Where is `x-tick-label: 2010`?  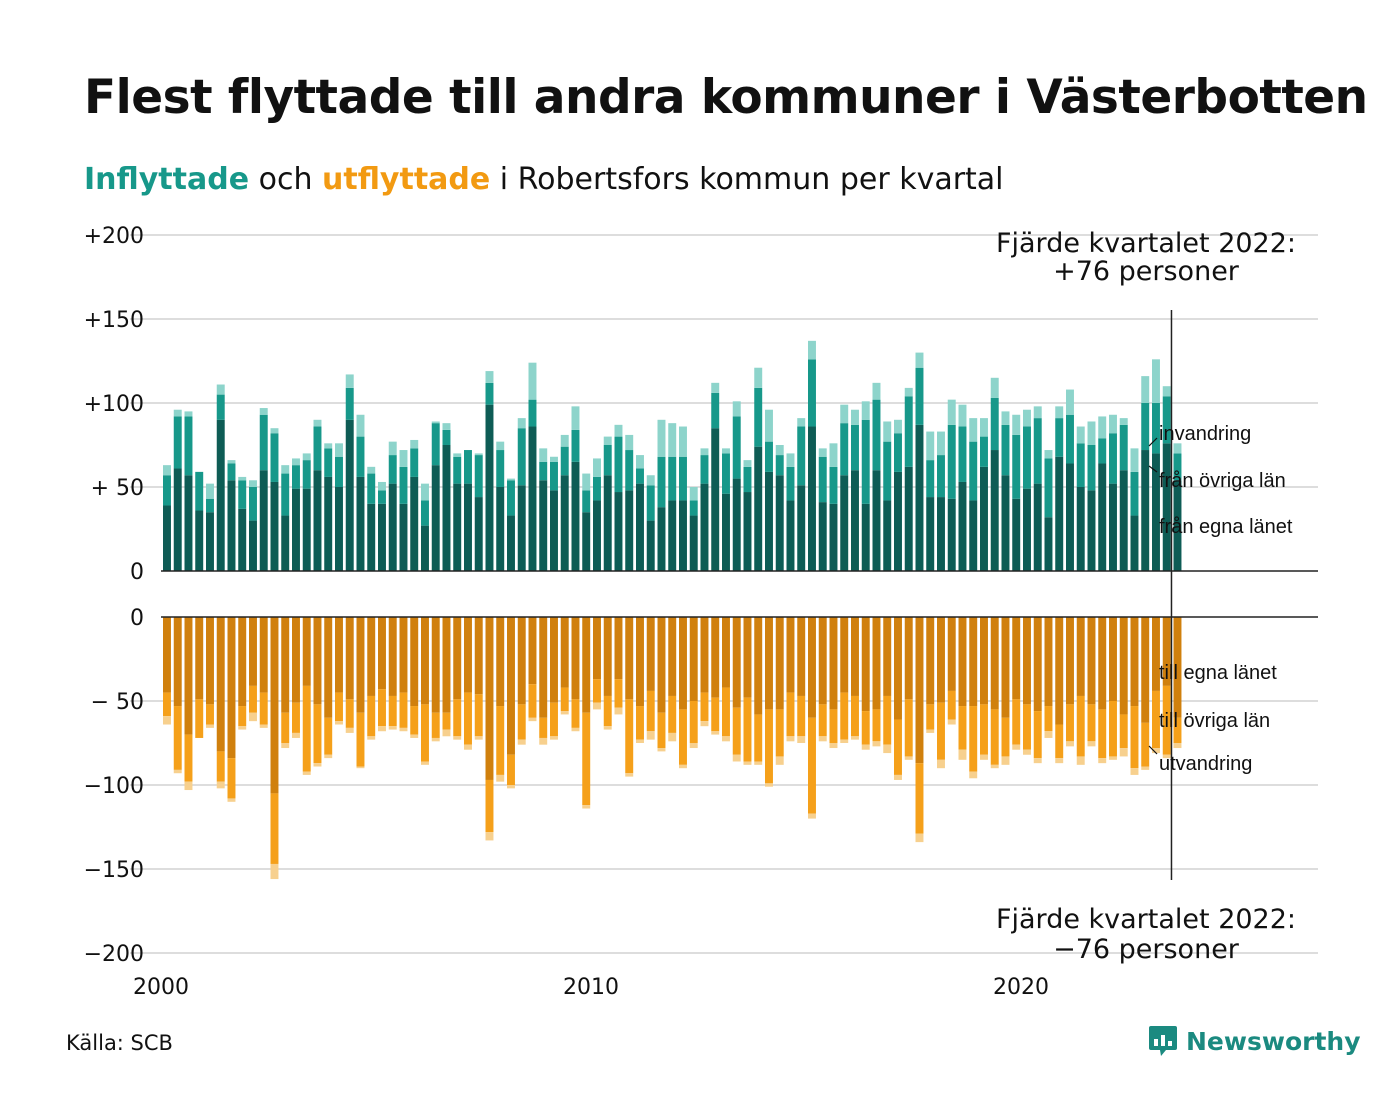
x-tick-label: 2010 is located at coordinates (591, 987).